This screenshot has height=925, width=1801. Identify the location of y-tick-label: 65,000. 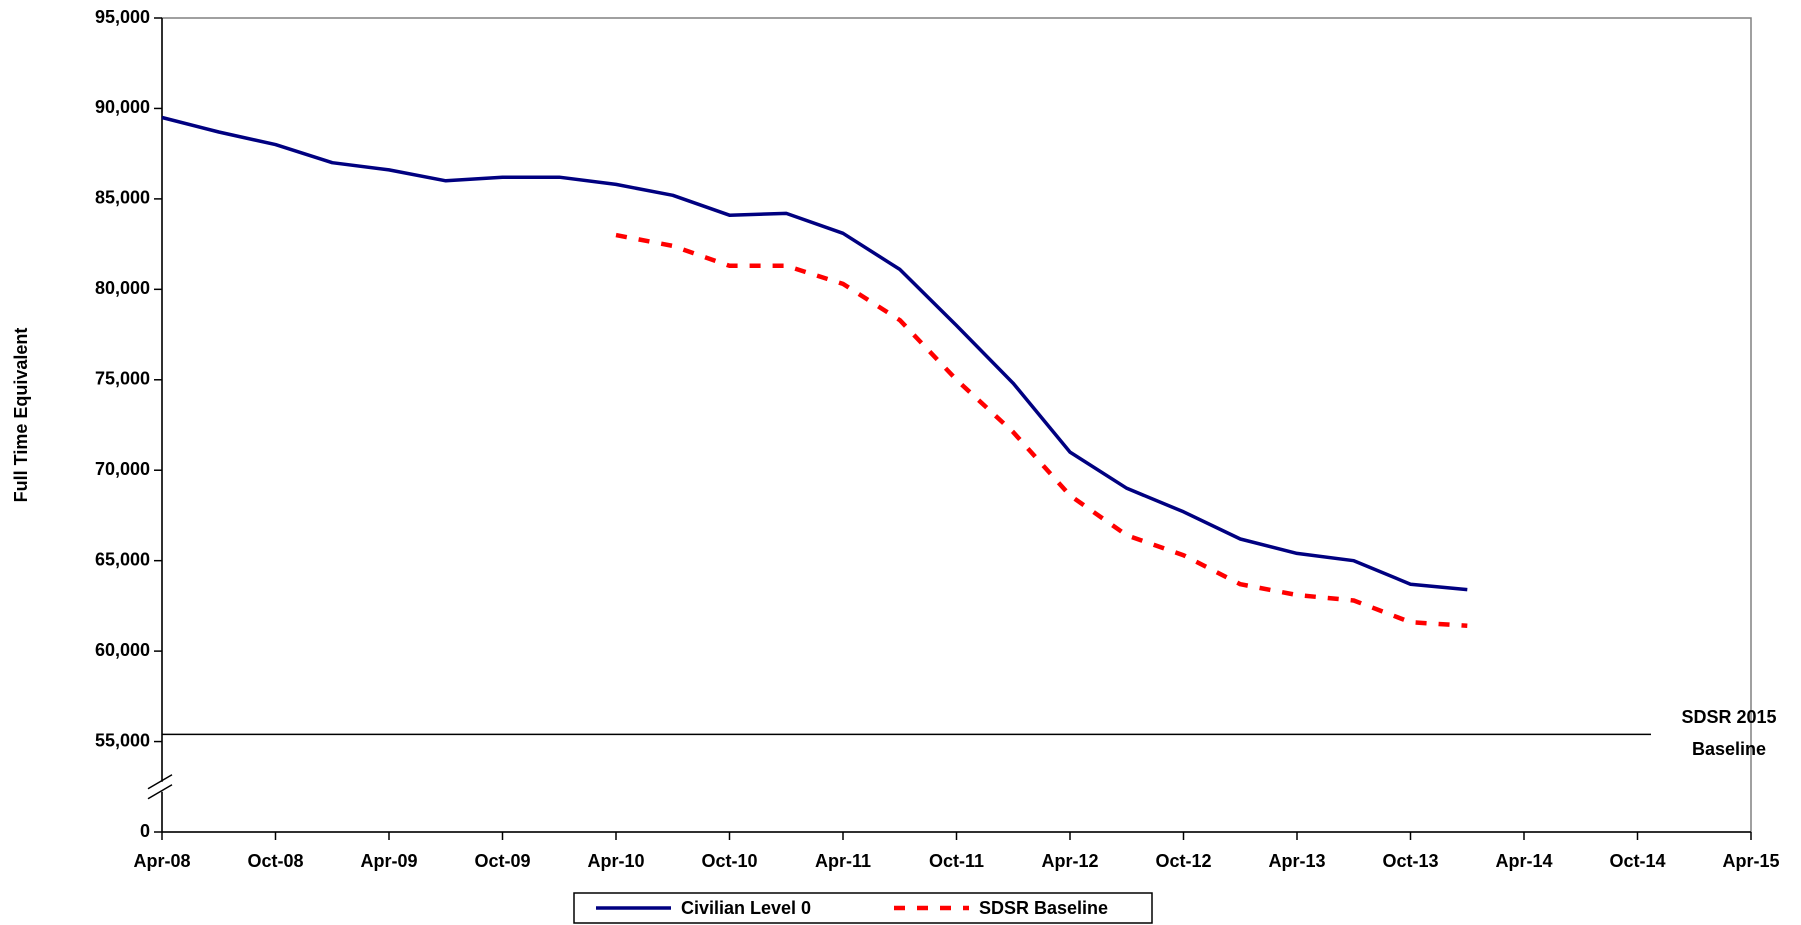
(122, 559).